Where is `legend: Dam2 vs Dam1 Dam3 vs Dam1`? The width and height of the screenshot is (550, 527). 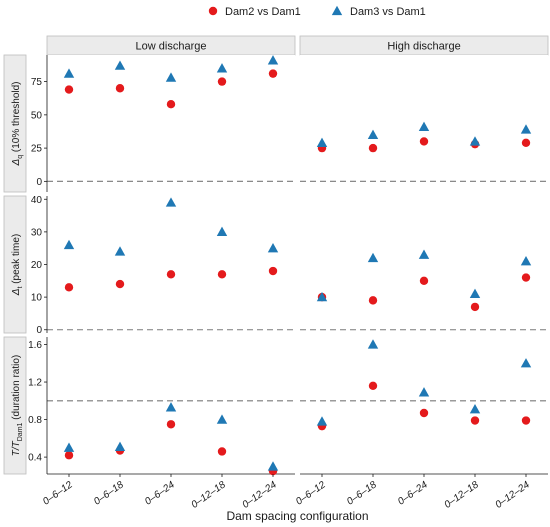 legend: Dam2 vs Dam1 Dam3 vs Dam1 is located at coordinates (317, 11).